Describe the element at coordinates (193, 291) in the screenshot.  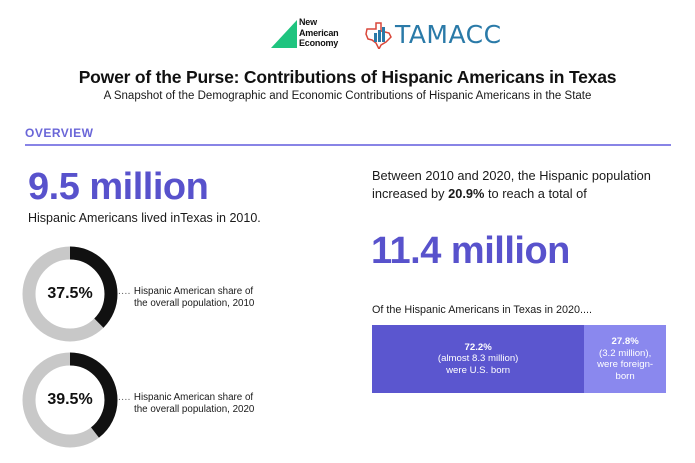
I see `share-2010-desc-line1: Hispanic American share of` at that location.